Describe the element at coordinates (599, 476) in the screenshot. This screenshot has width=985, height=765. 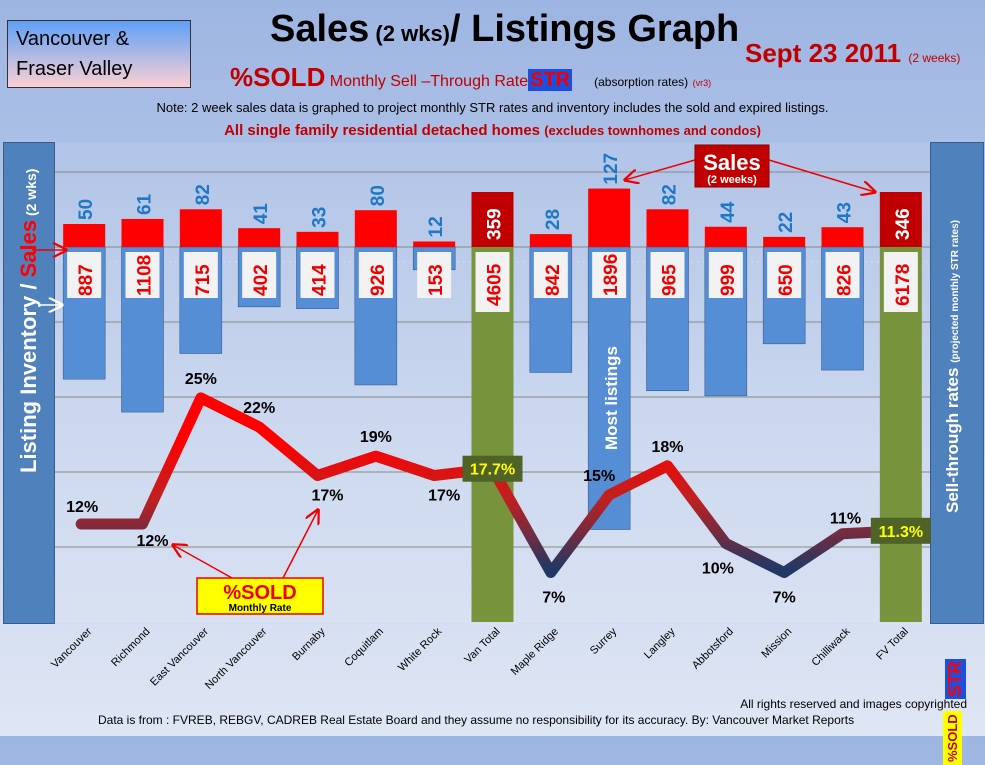
I see `str-value-label: 15%` at that location.